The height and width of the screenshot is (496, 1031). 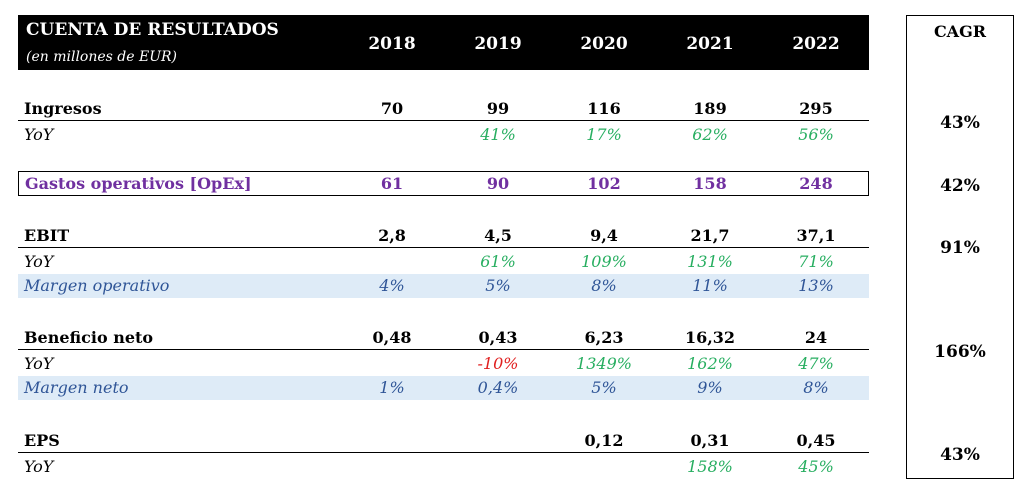 What do you see at coordinates (604, 363) in the screenshot?
I see `table-cell: 1349%` at bounding box center [604, 363].